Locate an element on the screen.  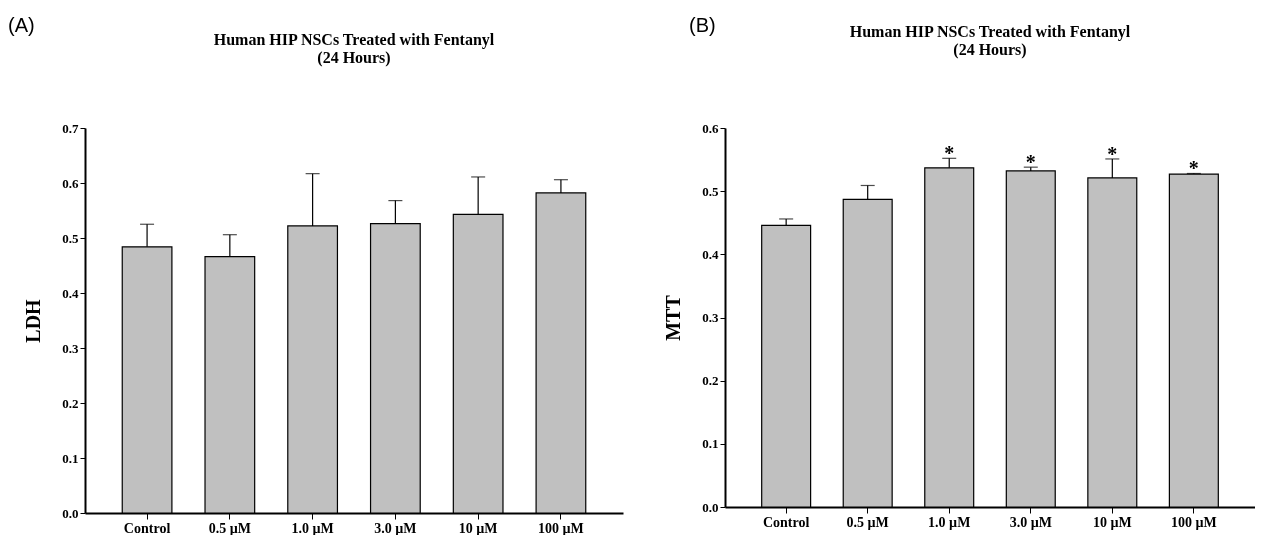
y-tick-label: 0.7 is located at coordinates (70, 128).